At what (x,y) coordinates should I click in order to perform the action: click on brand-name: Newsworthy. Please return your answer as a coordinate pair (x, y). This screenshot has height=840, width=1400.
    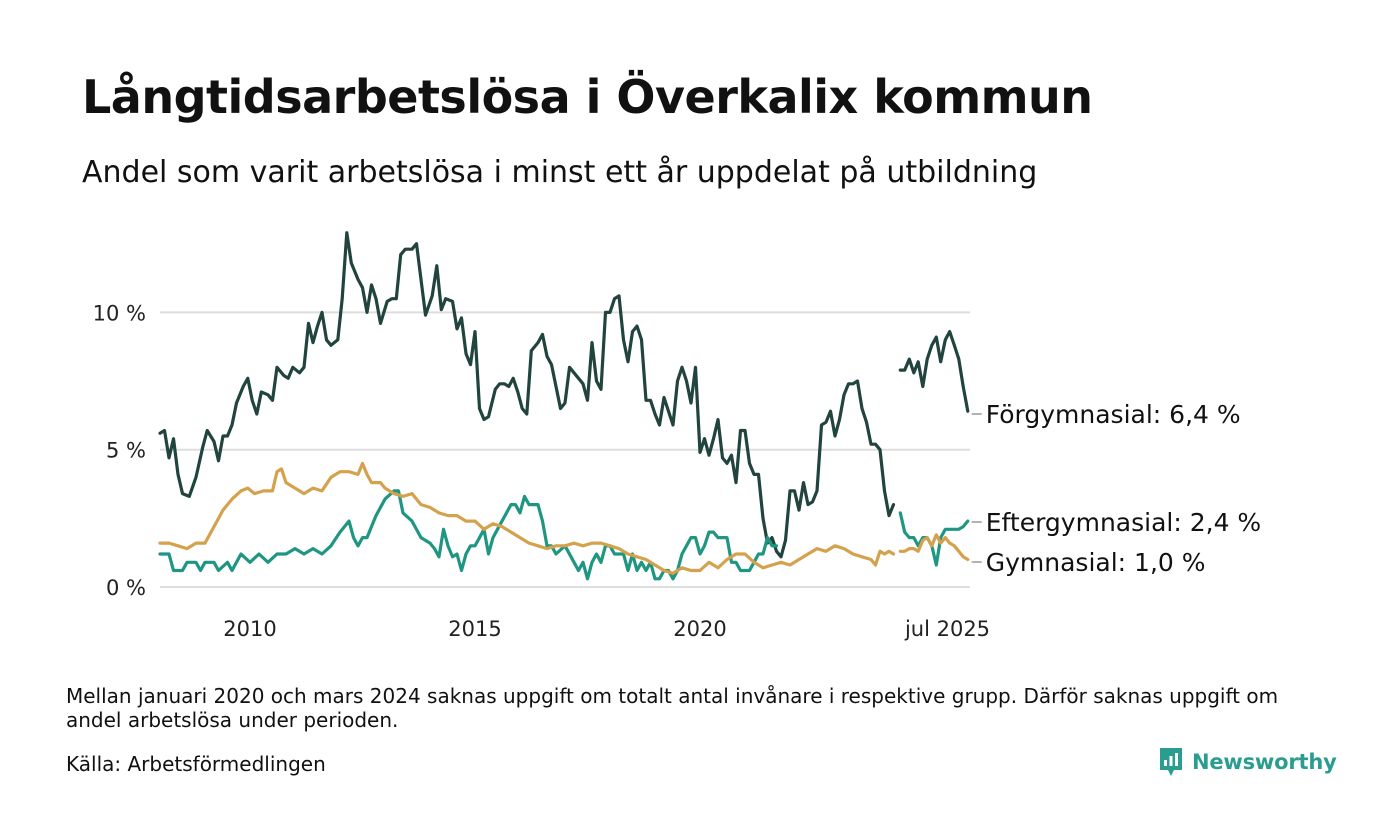
    Looking at the image, I should click on (1264, 762).